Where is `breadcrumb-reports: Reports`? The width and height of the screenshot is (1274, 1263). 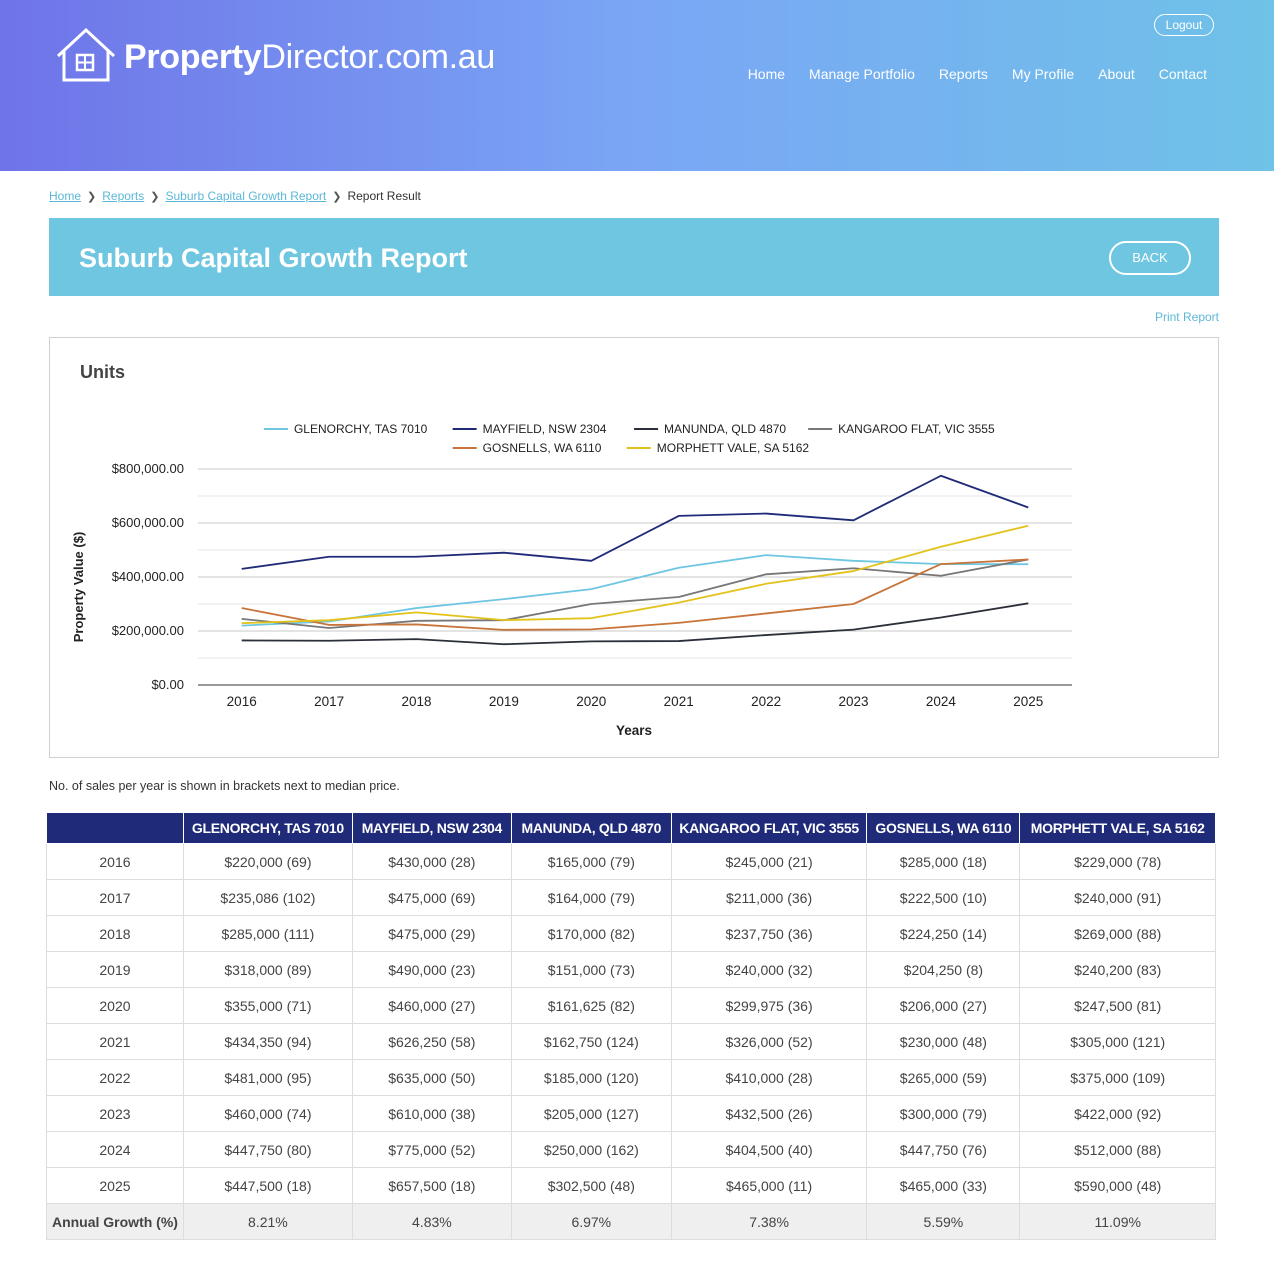 breadcrumb-reports: Reports is located at coordinates (123, 196).